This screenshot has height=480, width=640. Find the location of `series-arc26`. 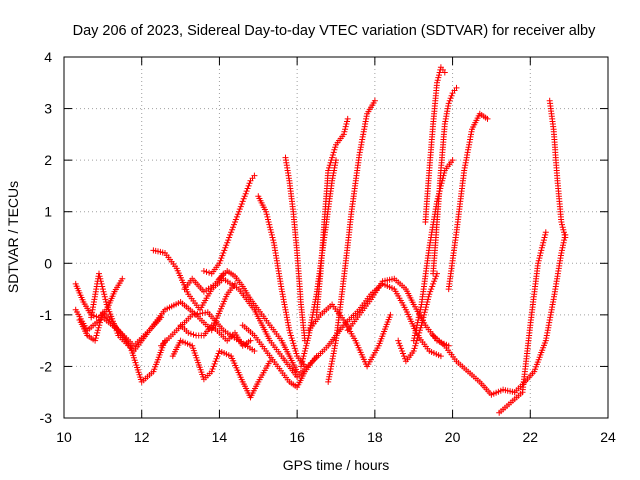

series-arc26 is located at coordinates (474, 365).